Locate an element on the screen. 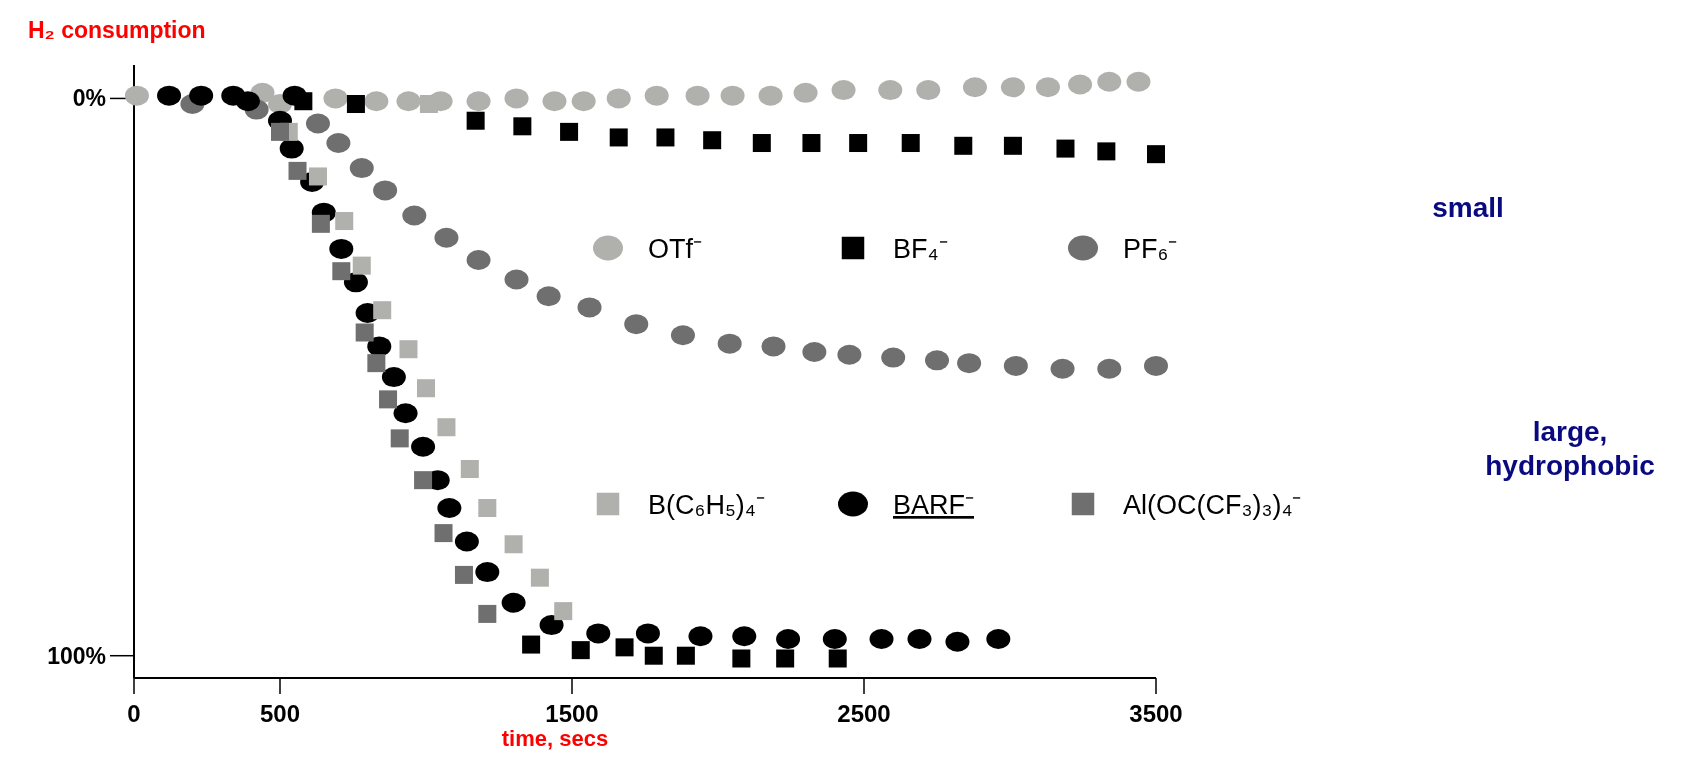 The height and width of the screenshot is (763, 1708). text: small is located at coordinates (1468, 207).